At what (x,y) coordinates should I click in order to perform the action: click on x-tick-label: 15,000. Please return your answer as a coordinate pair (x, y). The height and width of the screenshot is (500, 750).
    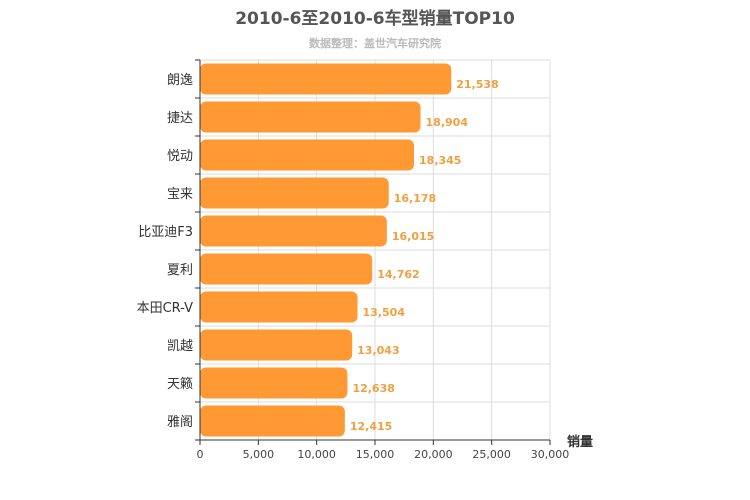
    Looking at the image, I should click on (375, 454).